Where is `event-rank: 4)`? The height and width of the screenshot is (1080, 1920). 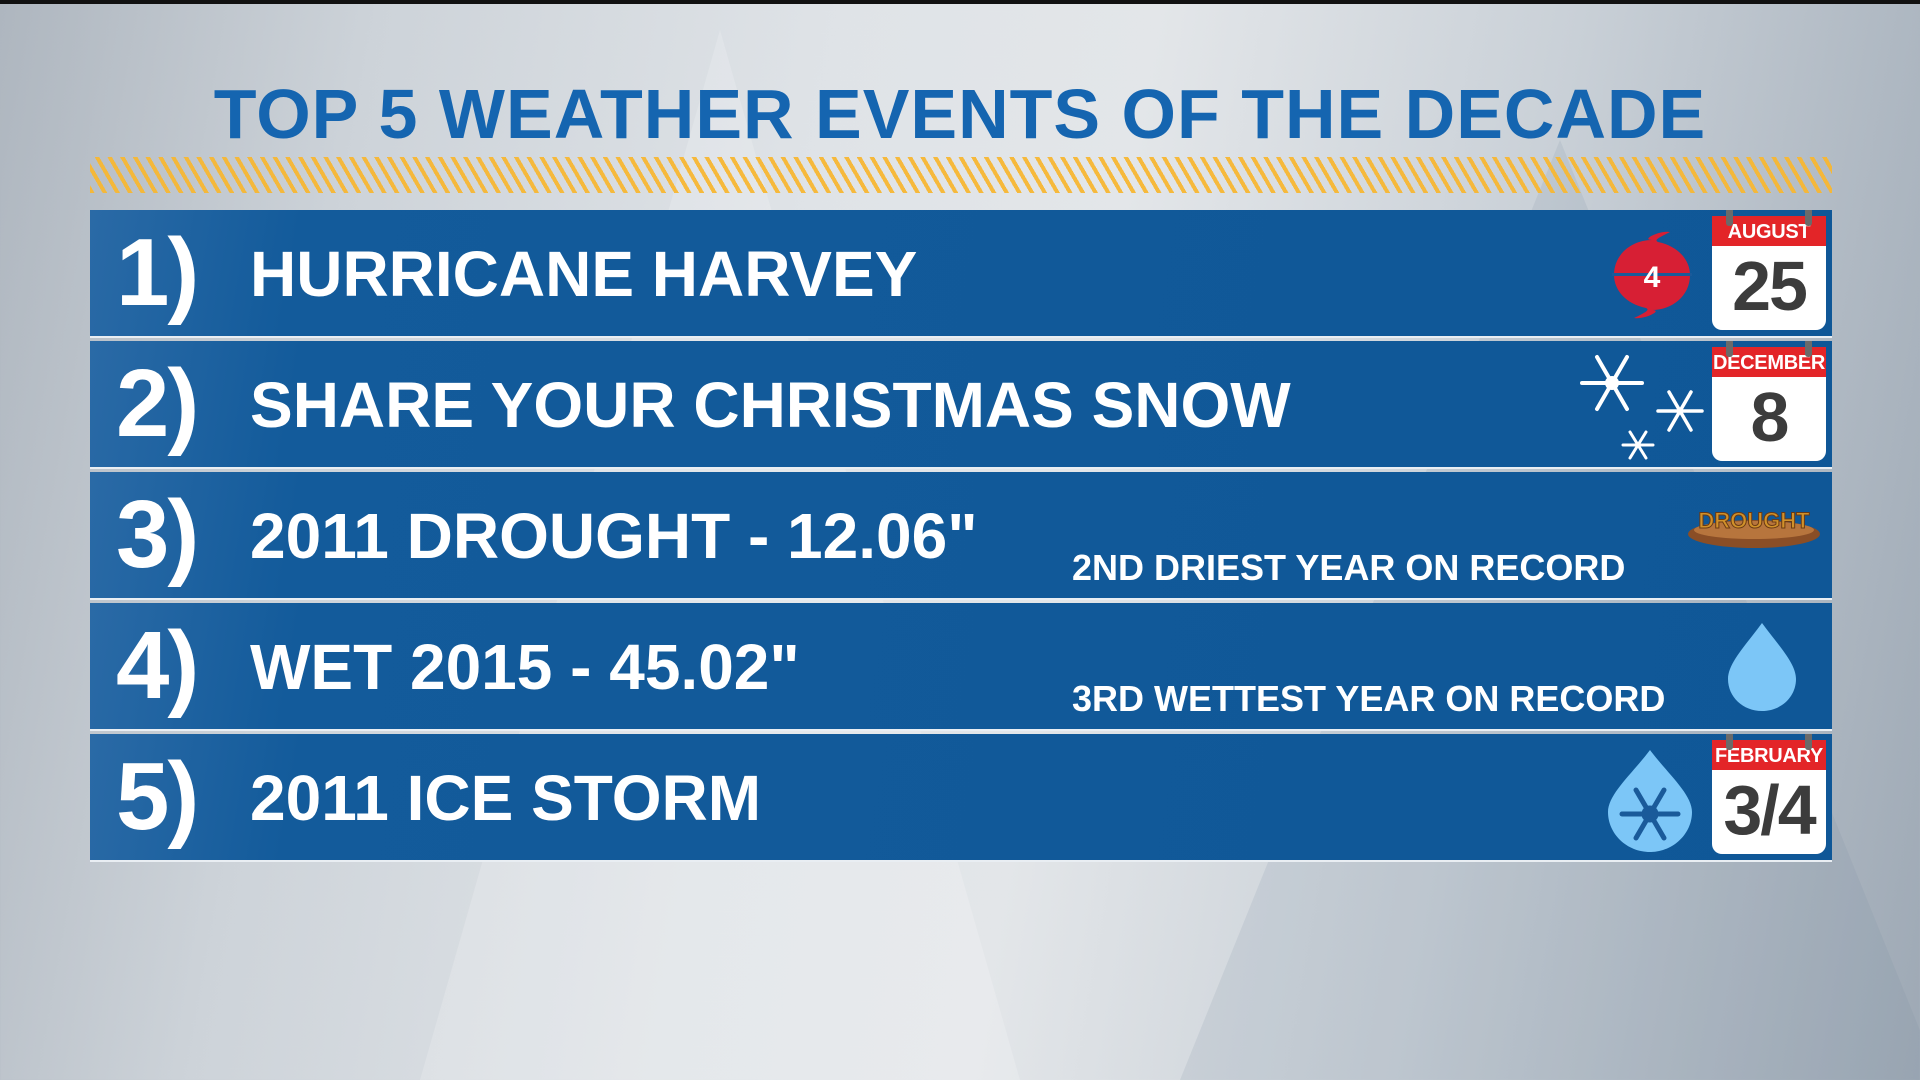
event-rank: 4) is located at coordinates (157, 665).